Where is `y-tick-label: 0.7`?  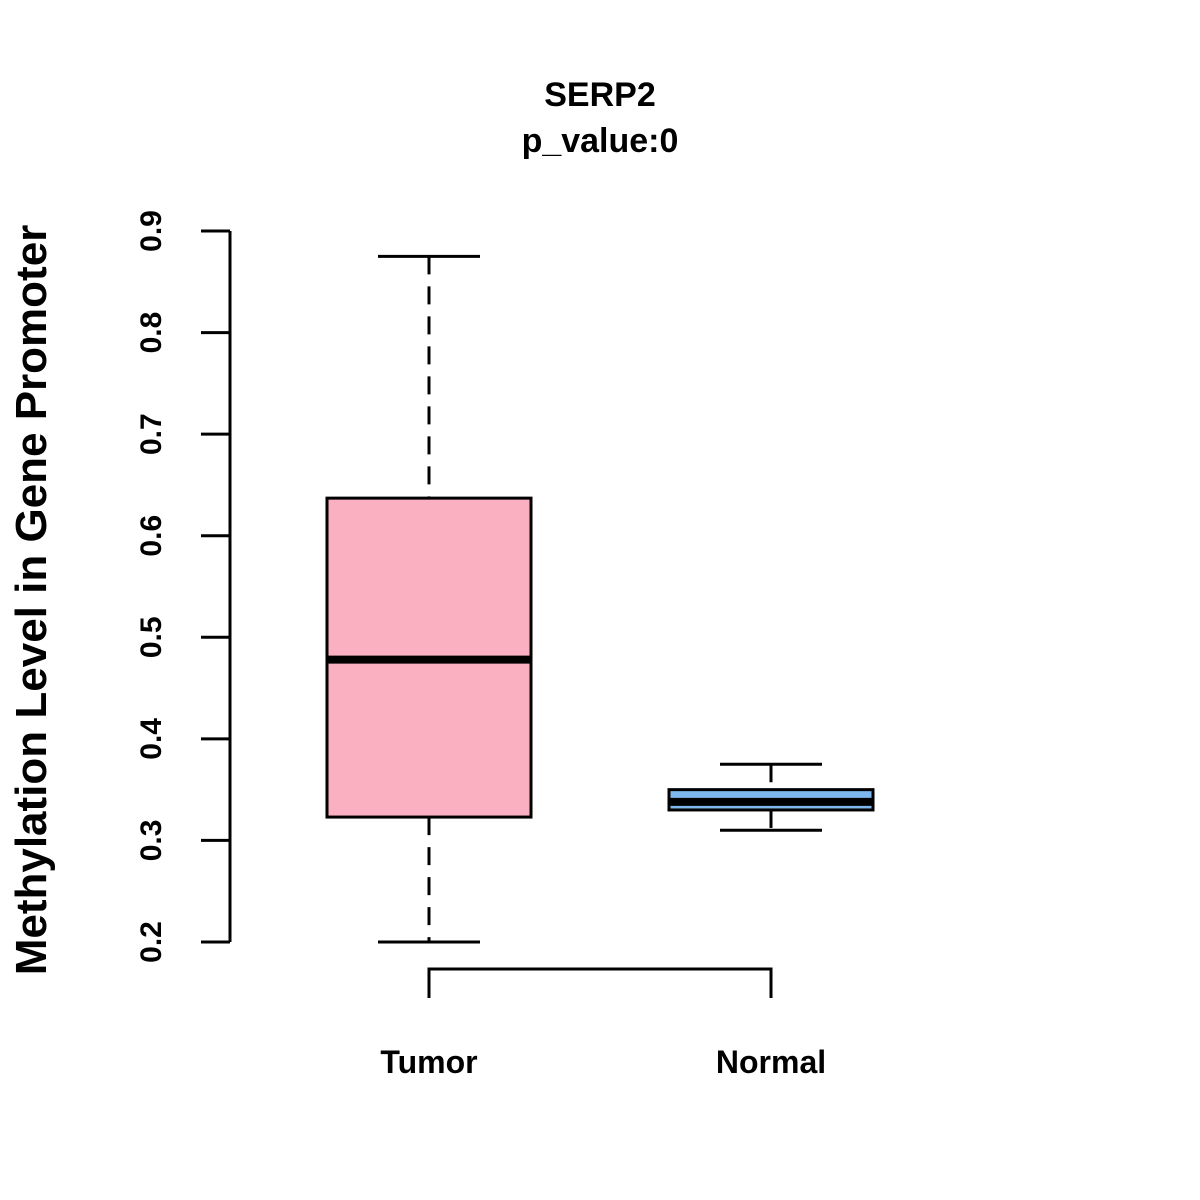 y-tick-label: 0.7 is located at coordinates (151, 434).